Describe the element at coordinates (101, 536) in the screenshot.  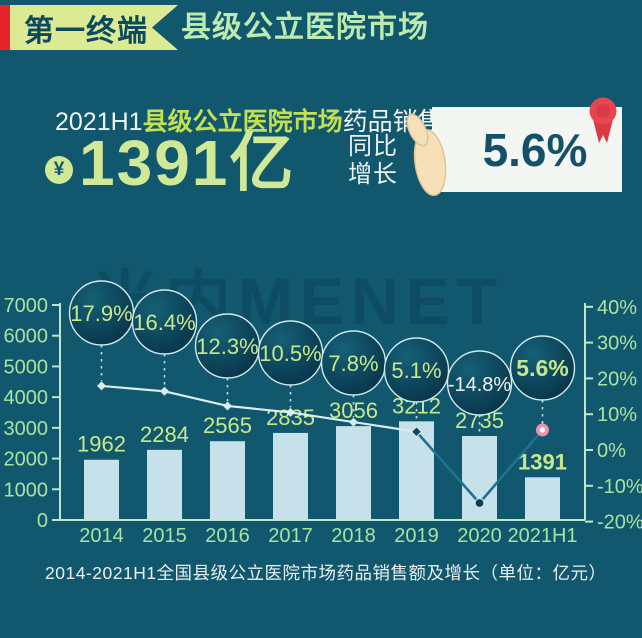
I see `x-label-2014: 2014` at that location.